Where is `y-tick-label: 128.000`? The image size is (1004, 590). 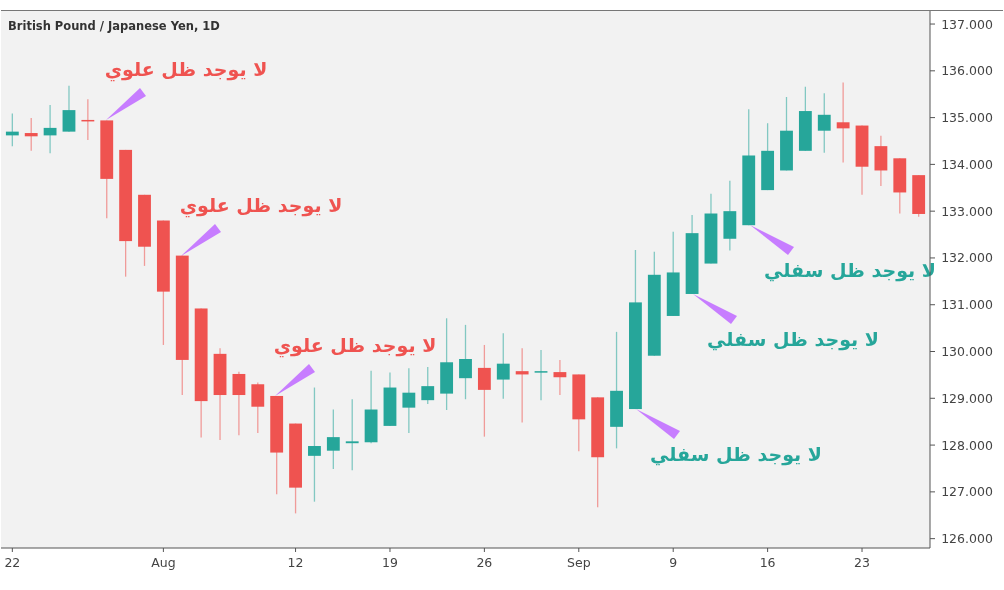
y-tick-label: 128.000 is located at coordinates (967, 445).